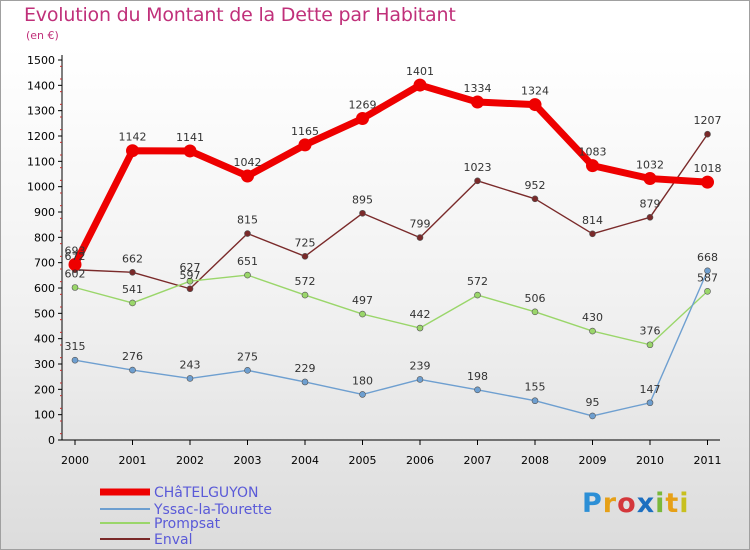 This screenshot has height=550, width=750. Describe the element at coordinates (535, 91) in the screenshot. I see `data-label: 1324` at that location.